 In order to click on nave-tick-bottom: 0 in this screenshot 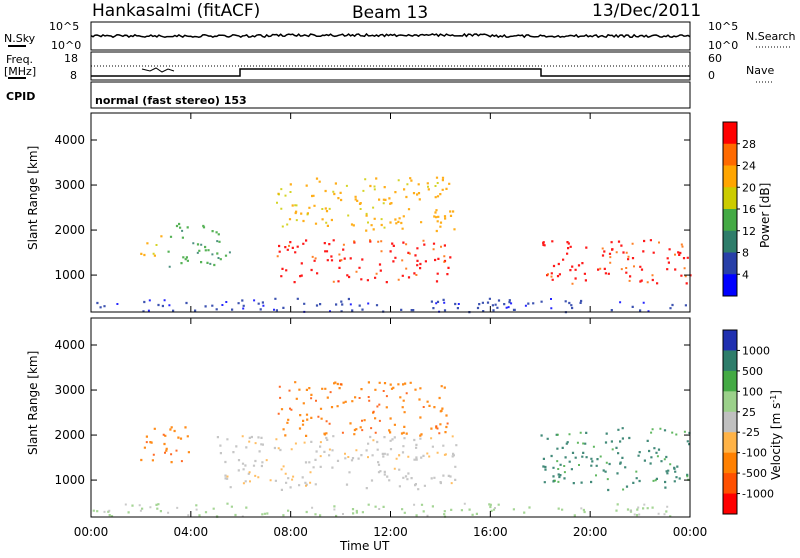, I will do `click(711, 75)`.